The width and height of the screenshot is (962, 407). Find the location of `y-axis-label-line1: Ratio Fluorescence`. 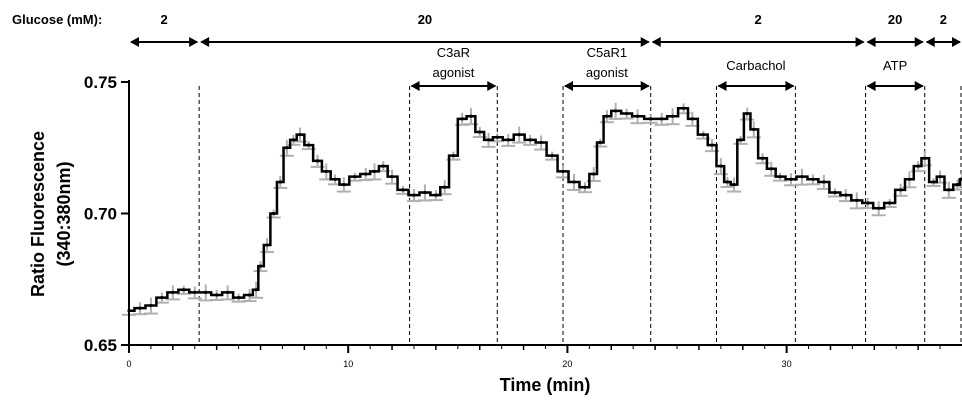

y-axis-label-line1: Ratio Fluorescence is located at coordinates (38, 214).